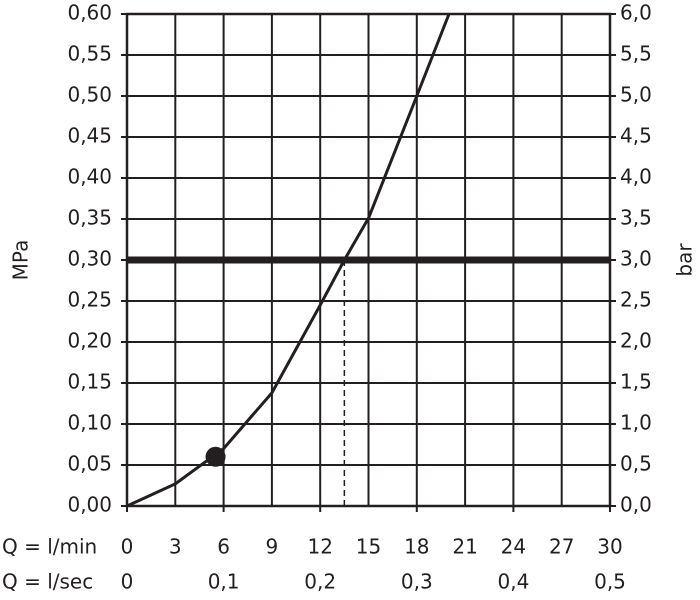 Image resolution: width=700 pixels, height=600 pixels. I want to click on x-tick-label: 15, so click(368, 547).